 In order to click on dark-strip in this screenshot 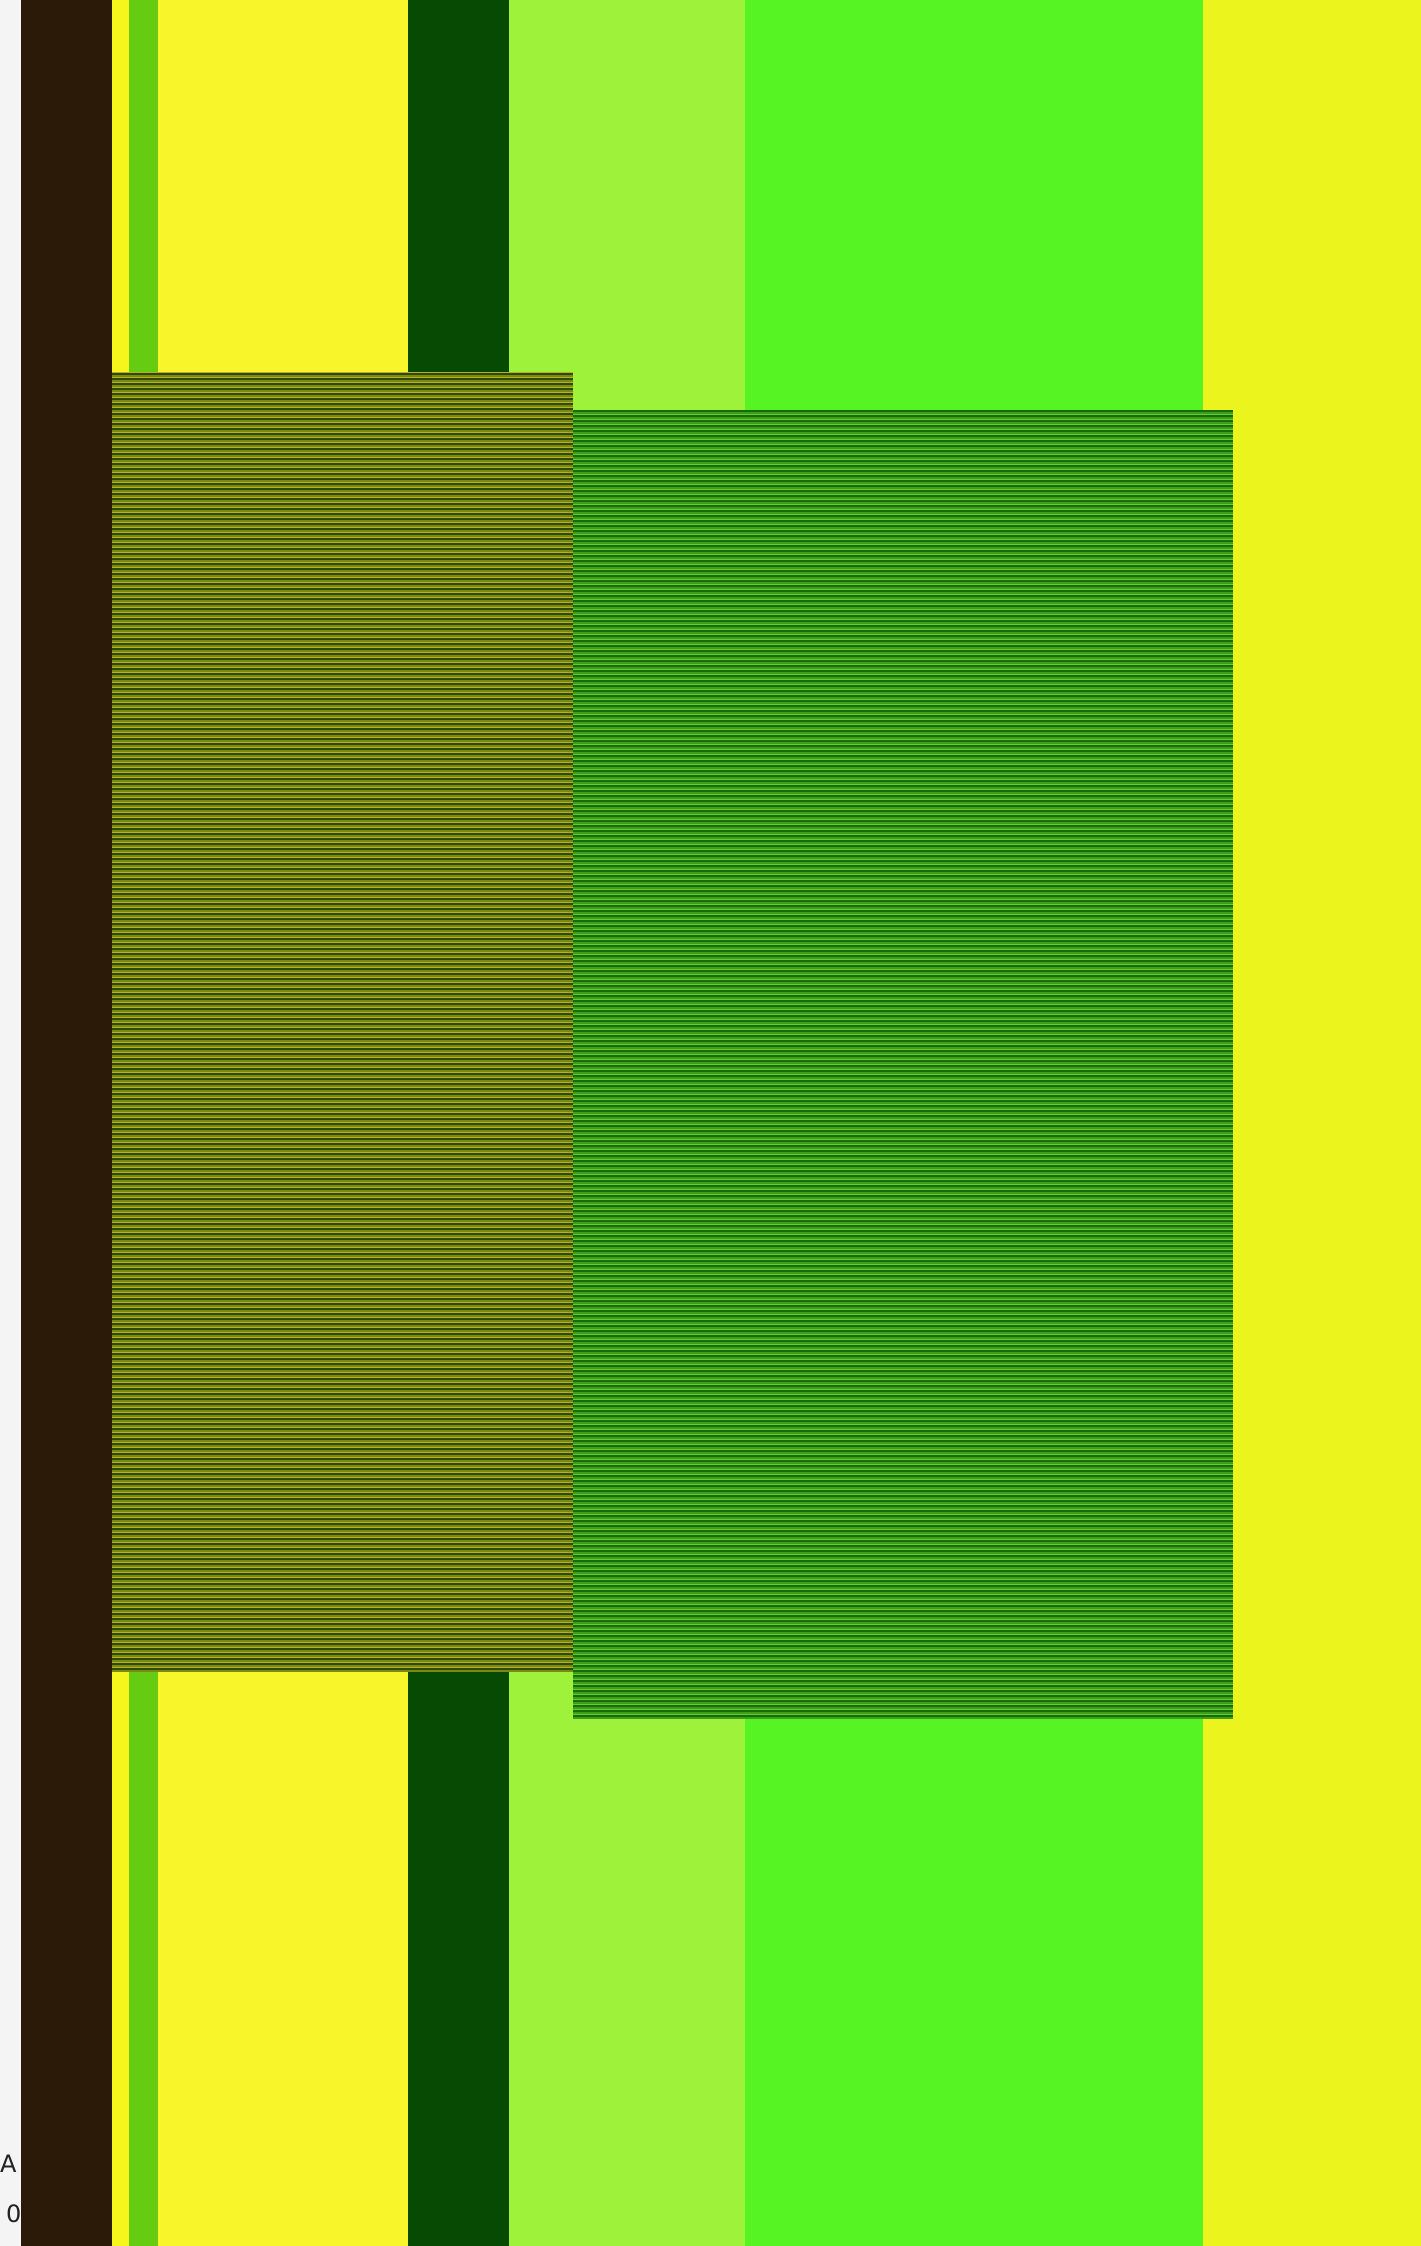, I will do `click(66, 1123)`.